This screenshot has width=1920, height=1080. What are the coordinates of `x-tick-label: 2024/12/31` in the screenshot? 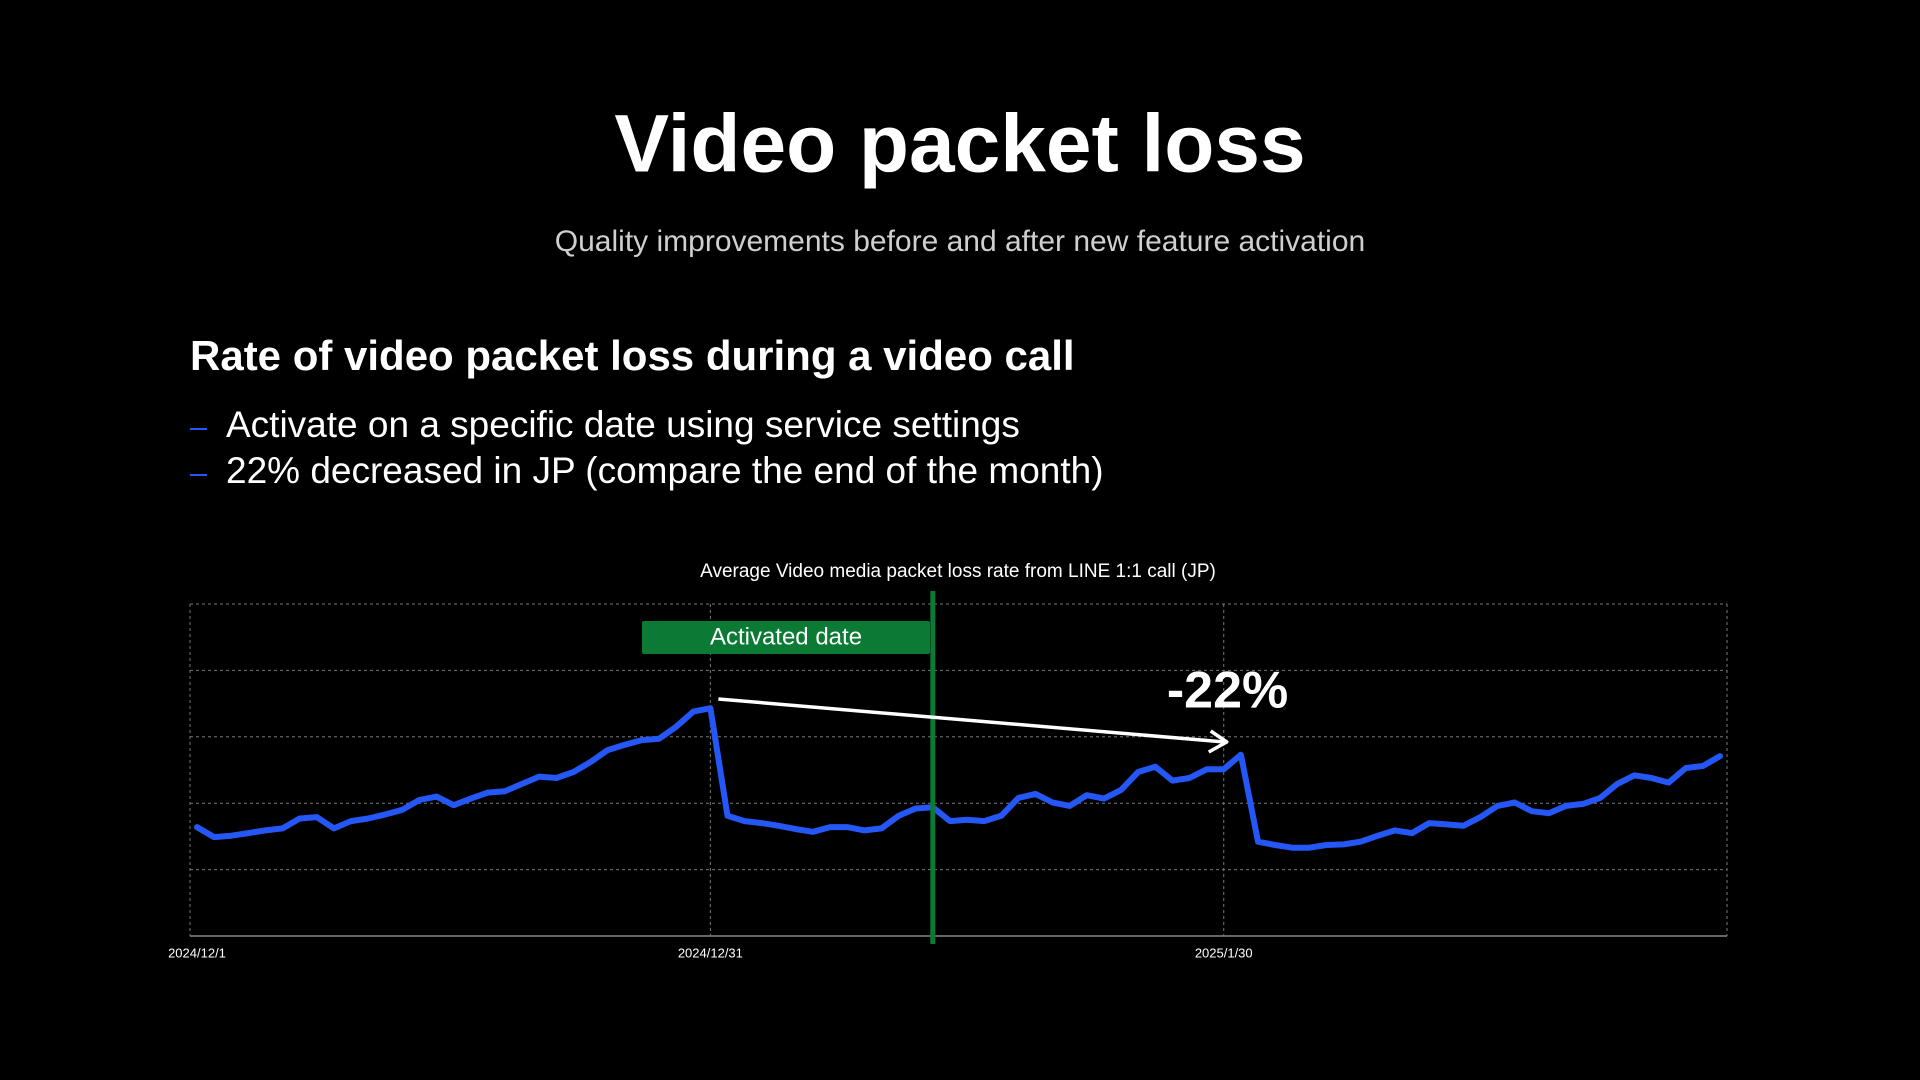 It's located at (710, 952).